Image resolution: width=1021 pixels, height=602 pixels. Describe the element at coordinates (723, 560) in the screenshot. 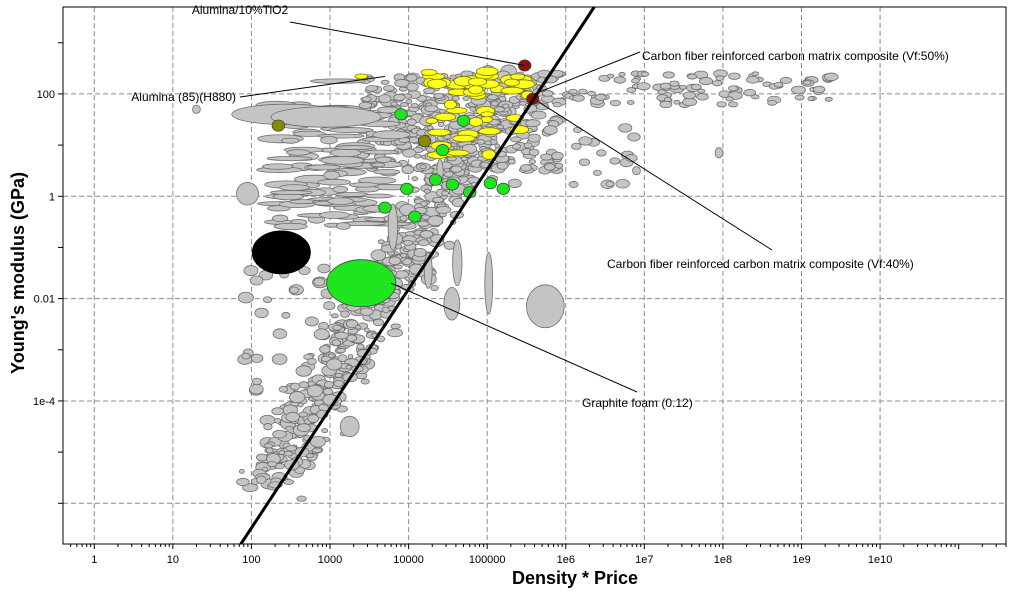

I see `x-tick-label: 1e8` at that location.